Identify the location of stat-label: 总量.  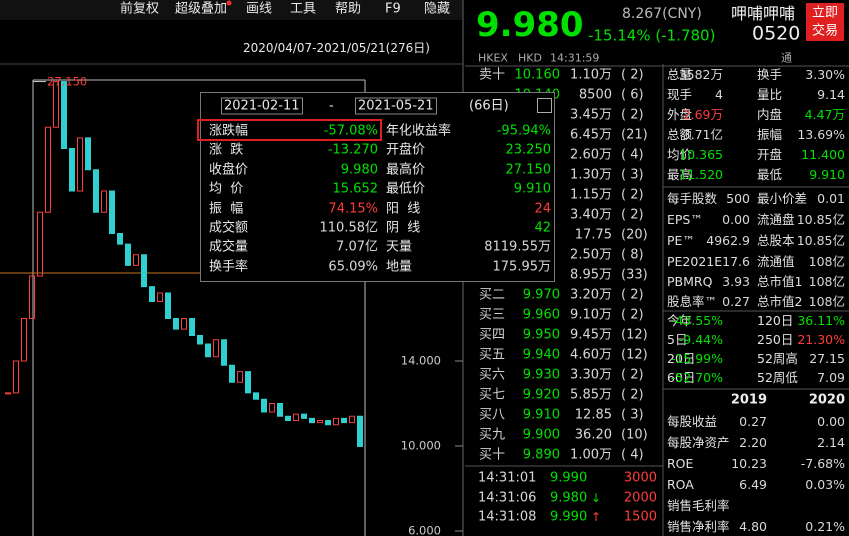
(680, 74).